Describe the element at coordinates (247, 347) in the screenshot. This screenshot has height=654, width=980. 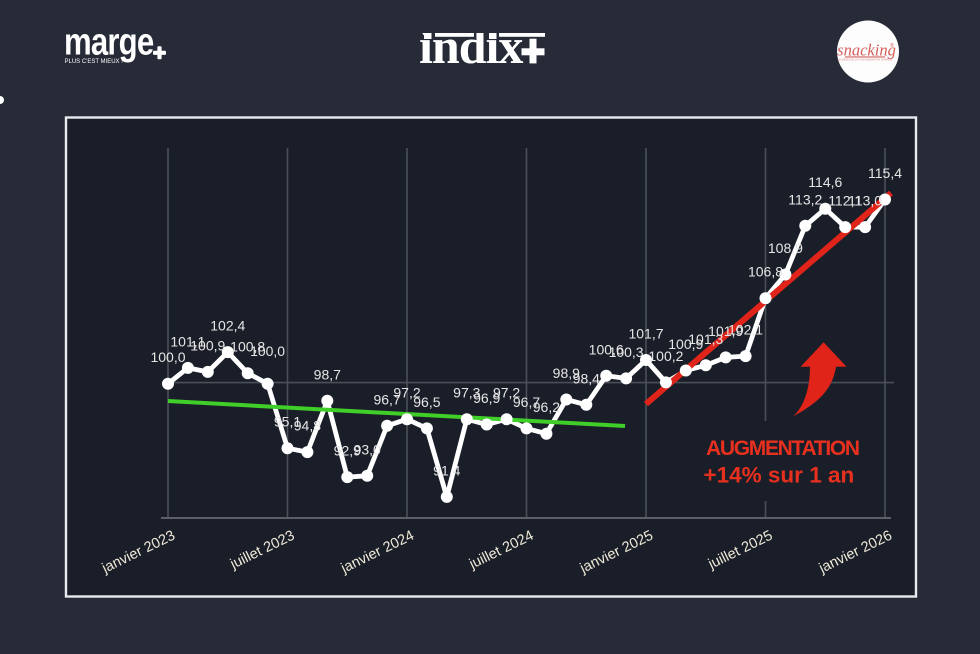
I see `svg-text: 100,8` at that location.